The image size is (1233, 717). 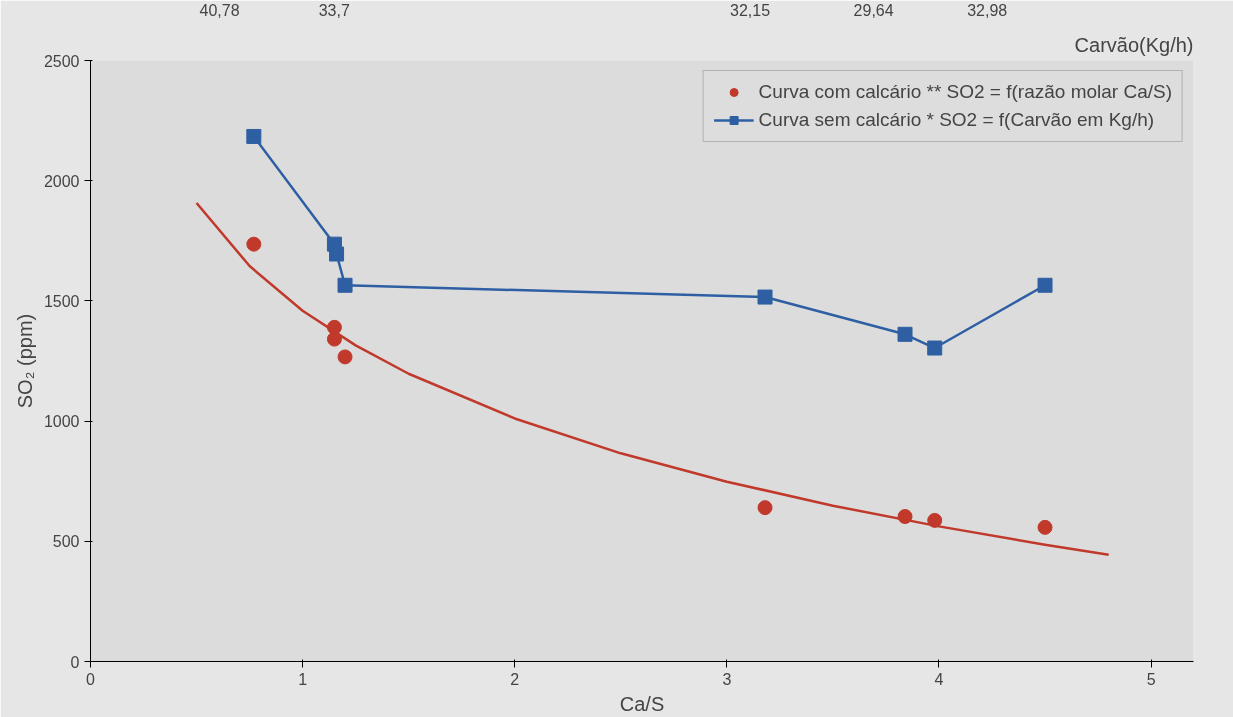 I want to click on text: 32,98, so click(x=987, y=10).